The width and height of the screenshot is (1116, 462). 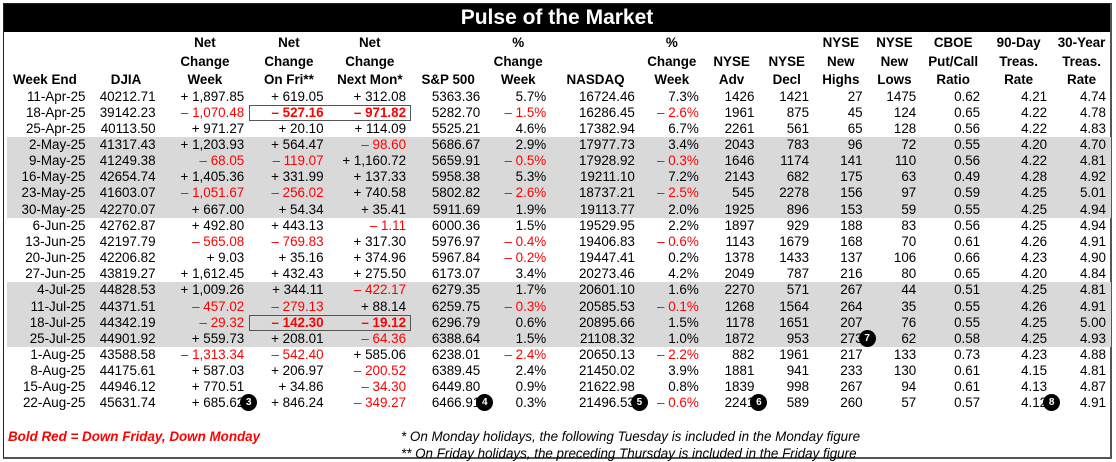 I want to click on cell-nyse-new-lows: 80, so click(x=909, y=274).